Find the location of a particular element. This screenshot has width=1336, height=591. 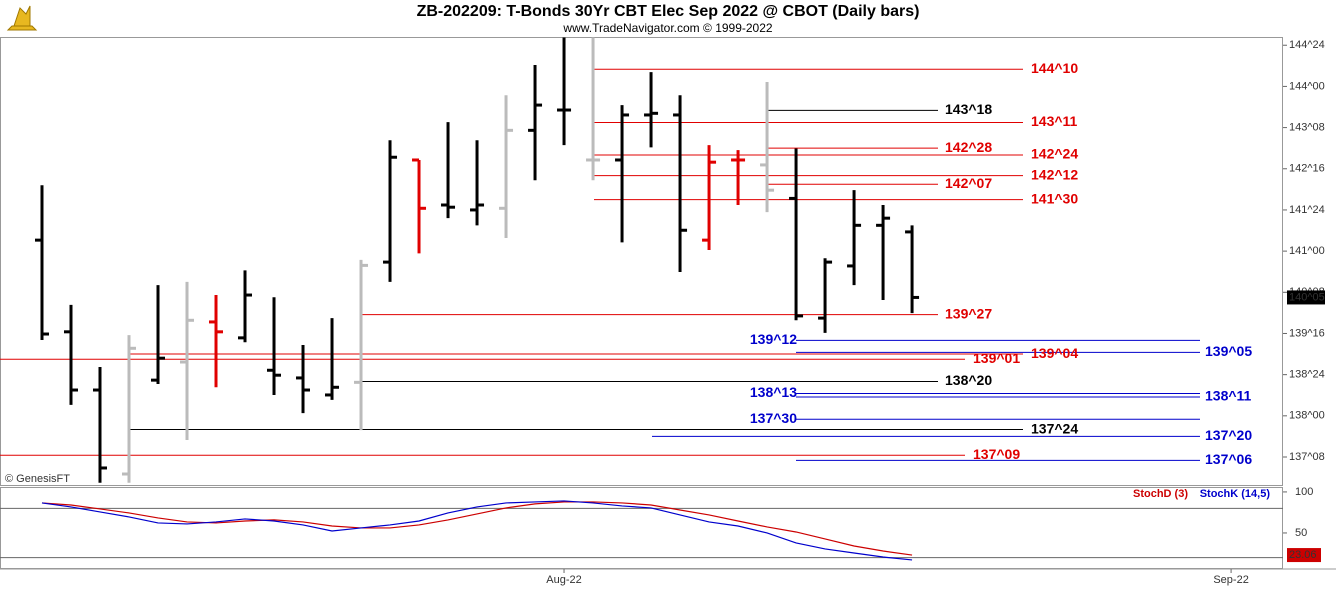

last-value-box is located at coordinates (1304, 555).